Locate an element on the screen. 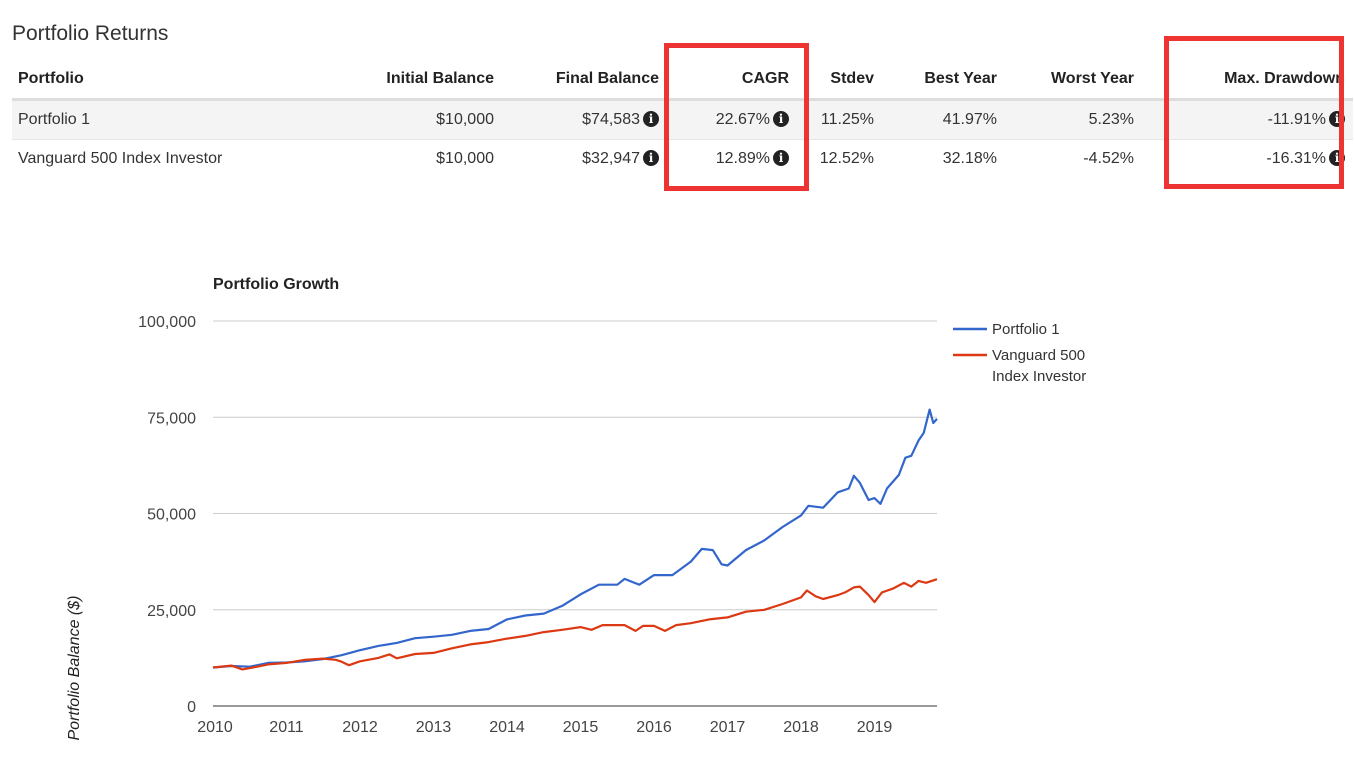  cell-portfolio: Vanguard 500 Index Investor is located at coordinates (162, 158).